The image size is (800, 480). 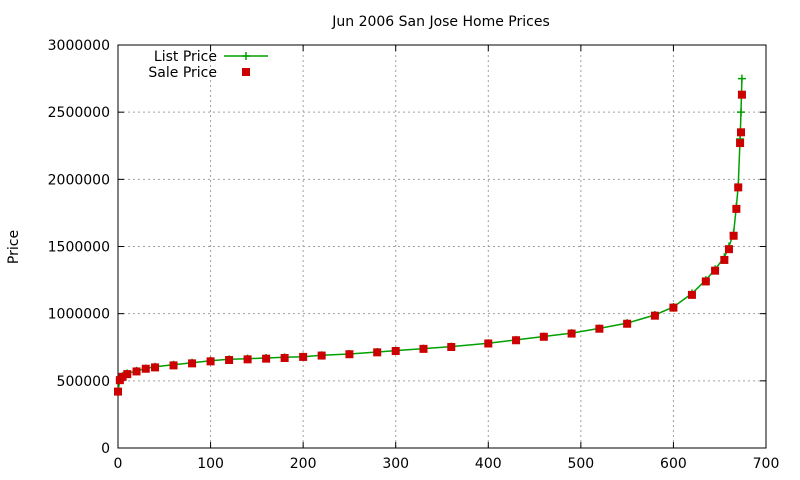 What do you see at coordinates (83, 382) in the screenshot?
I see `y-tick-label: 500000` at bounding box center [83, 382].